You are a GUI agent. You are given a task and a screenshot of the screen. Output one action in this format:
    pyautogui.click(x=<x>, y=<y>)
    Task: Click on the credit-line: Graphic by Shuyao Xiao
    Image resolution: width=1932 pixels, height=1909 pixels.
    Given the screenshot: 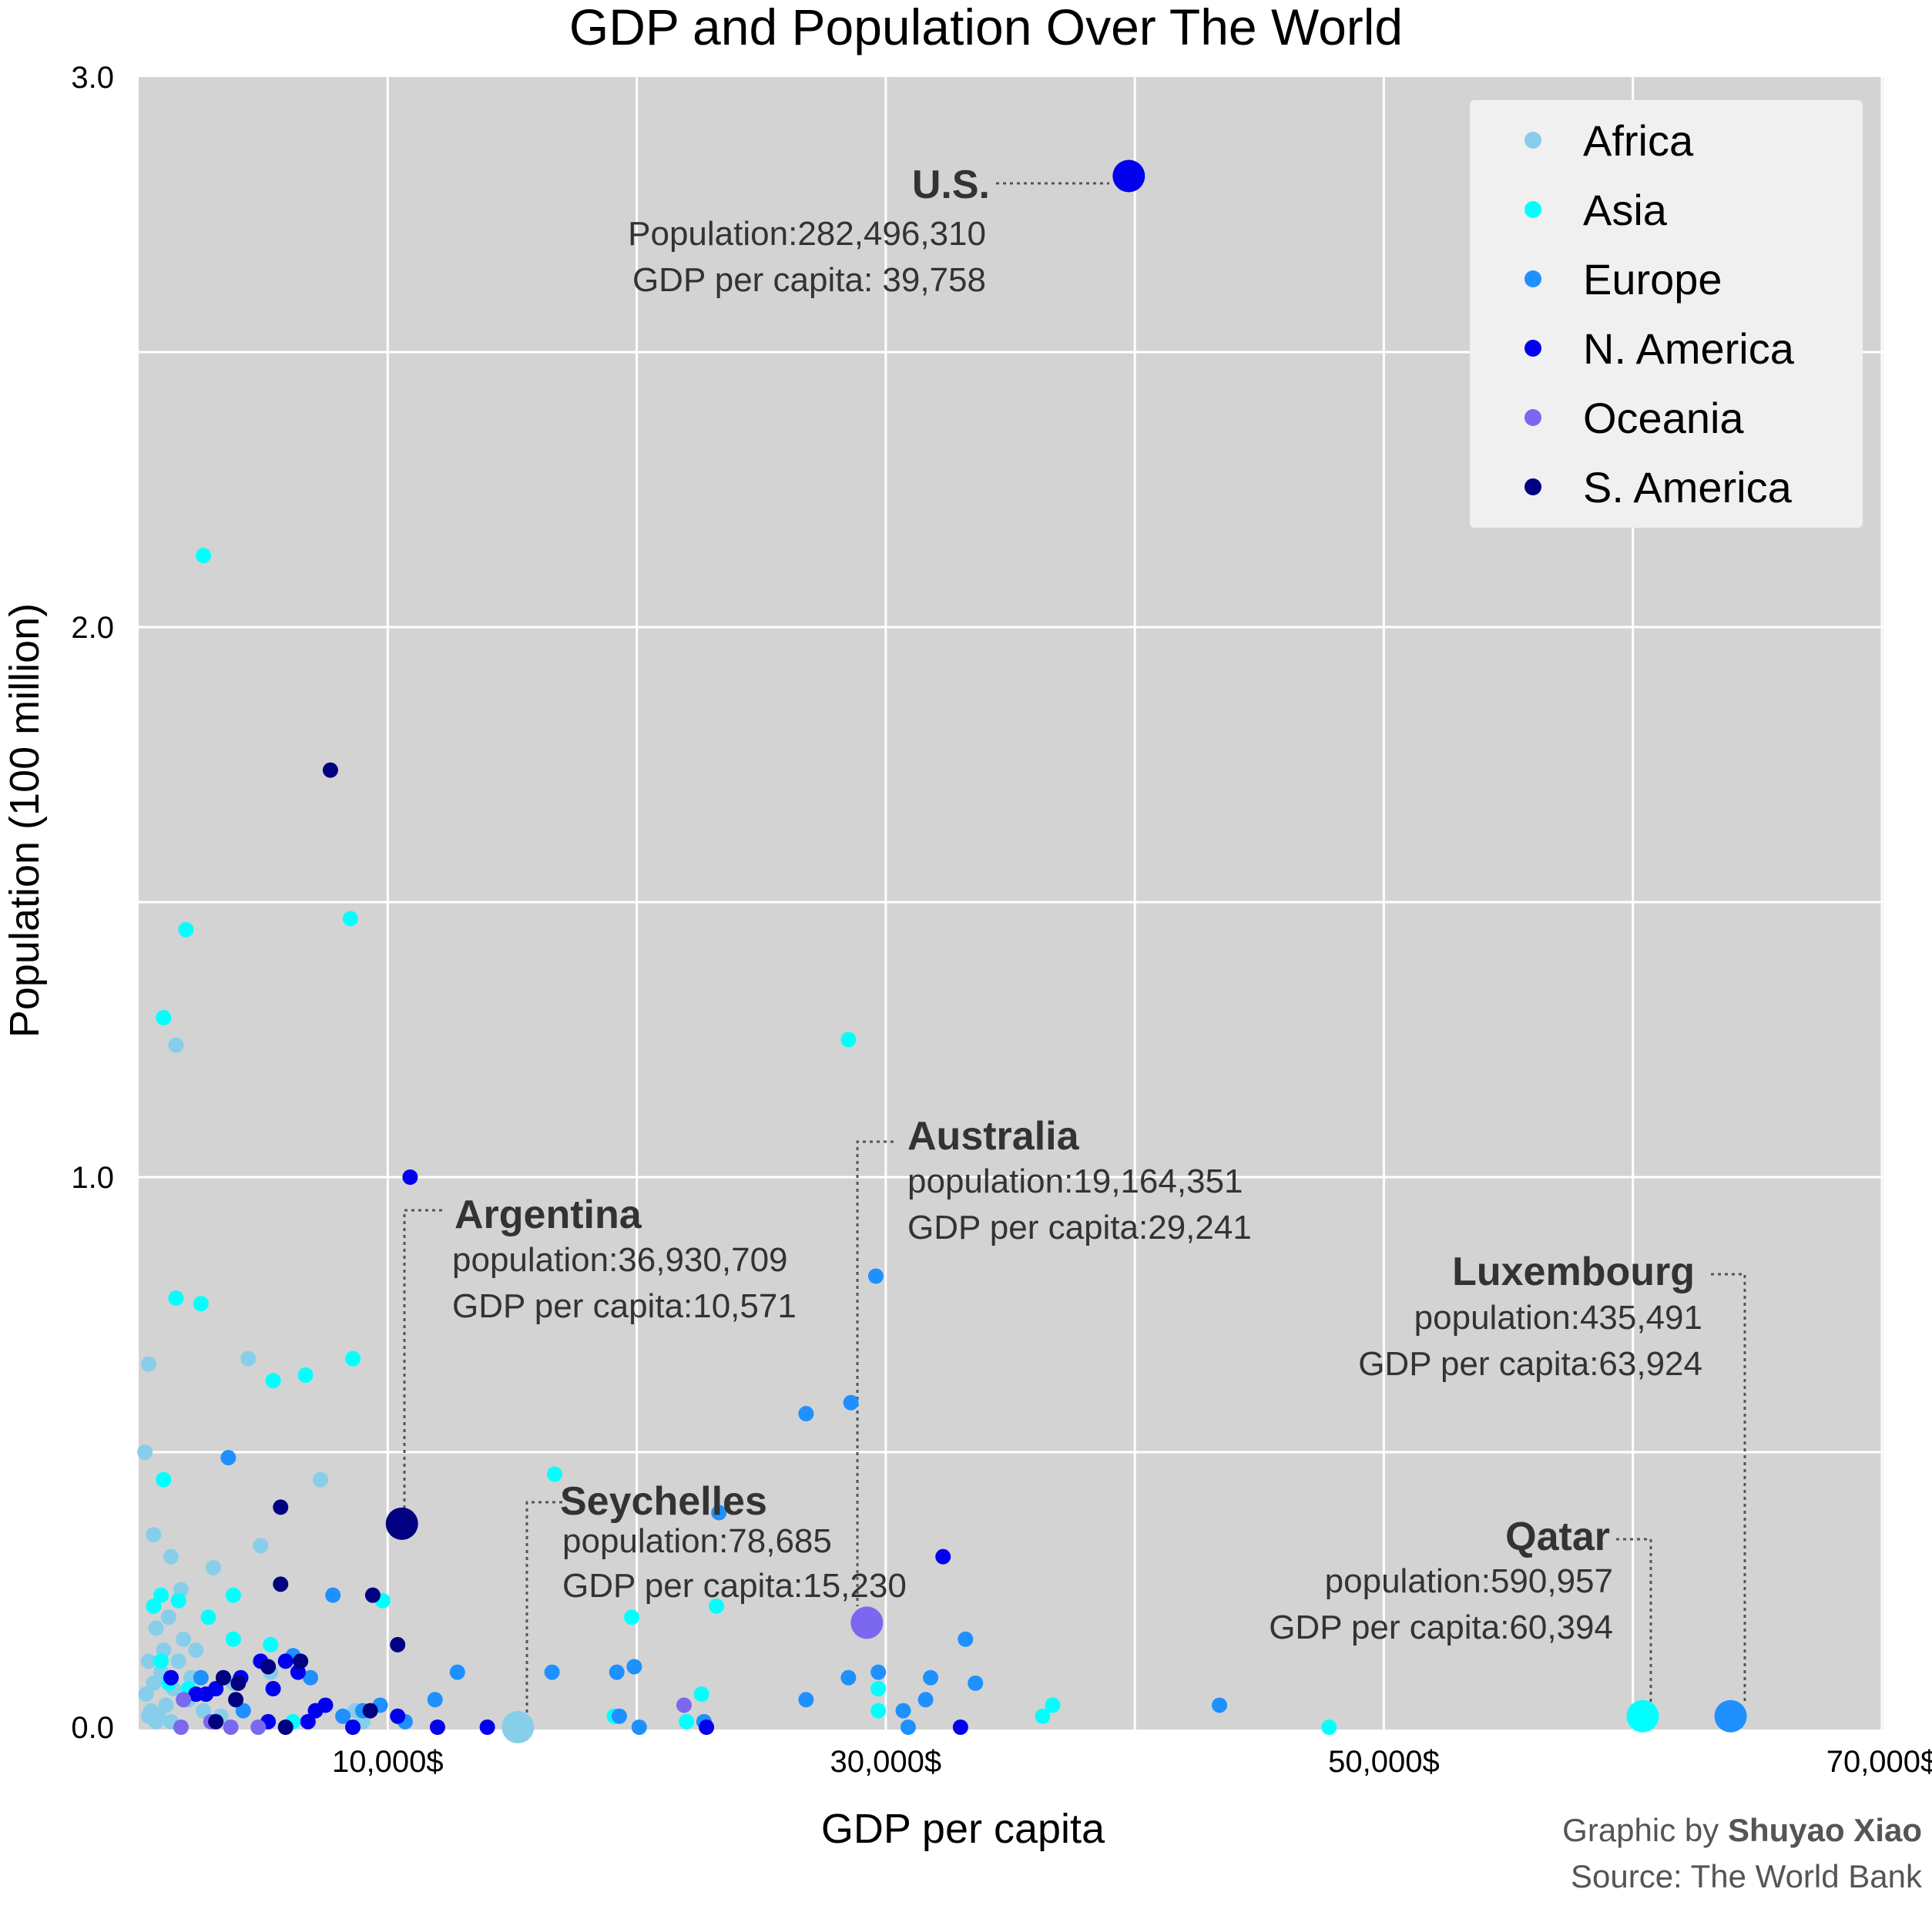 What is the action you would take?
    pyautogui.click(x=1742, y=1830)
    